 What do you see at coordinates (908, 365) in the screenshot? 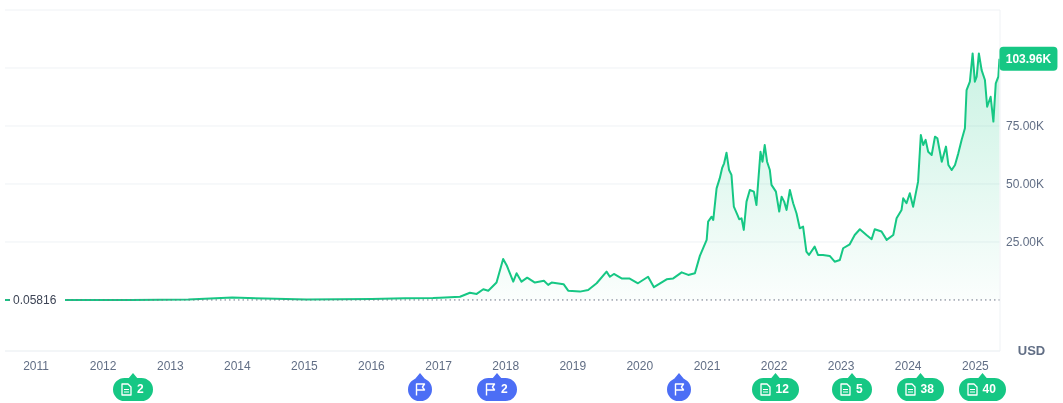
I see `x-tick-label: 2024` at bounding box center [908, 365].